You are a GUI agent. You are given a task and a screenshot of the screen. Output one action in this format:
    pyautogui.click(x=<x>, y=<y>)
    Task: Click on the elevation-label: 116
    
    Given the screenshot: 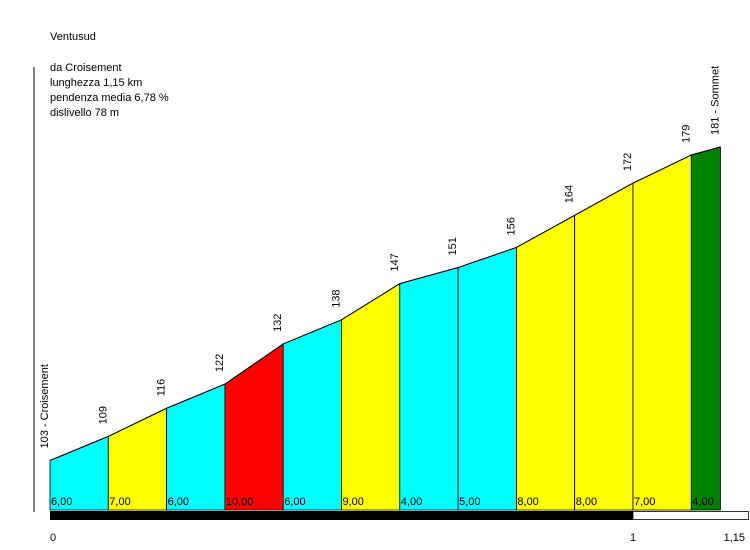 What is the action you would take?
    pyautogui.click(x=162, y=388)
    